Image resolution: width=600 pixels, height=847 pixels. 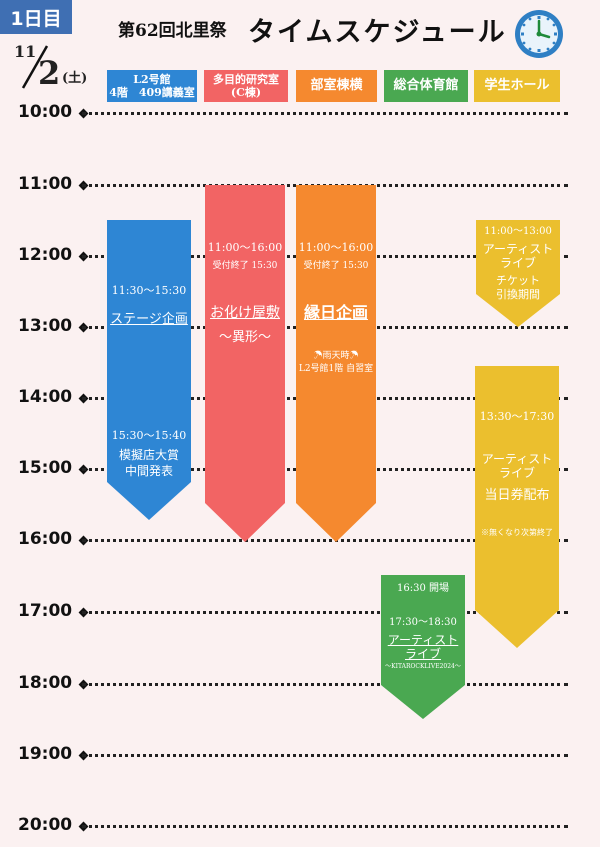 What do you see at coordinates (45, 539) in the screenshot?
I see `time-label: 16:00` at bounding box center [45, 539].